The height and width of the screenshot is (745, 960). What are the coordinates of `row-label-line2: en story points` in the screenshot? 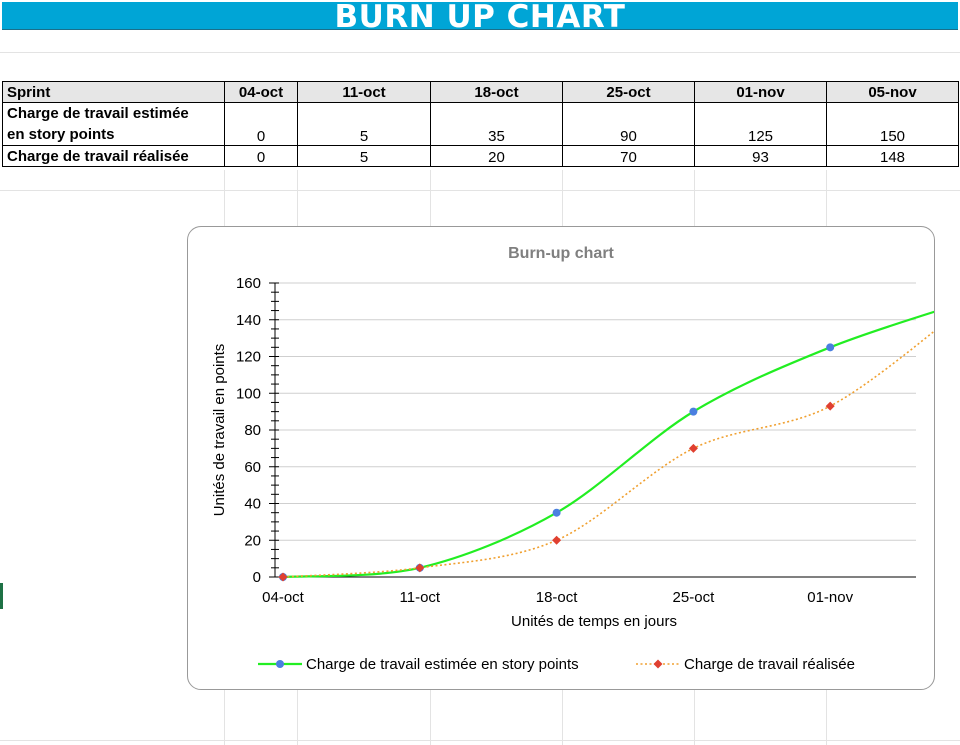 It's located at (61, 134).